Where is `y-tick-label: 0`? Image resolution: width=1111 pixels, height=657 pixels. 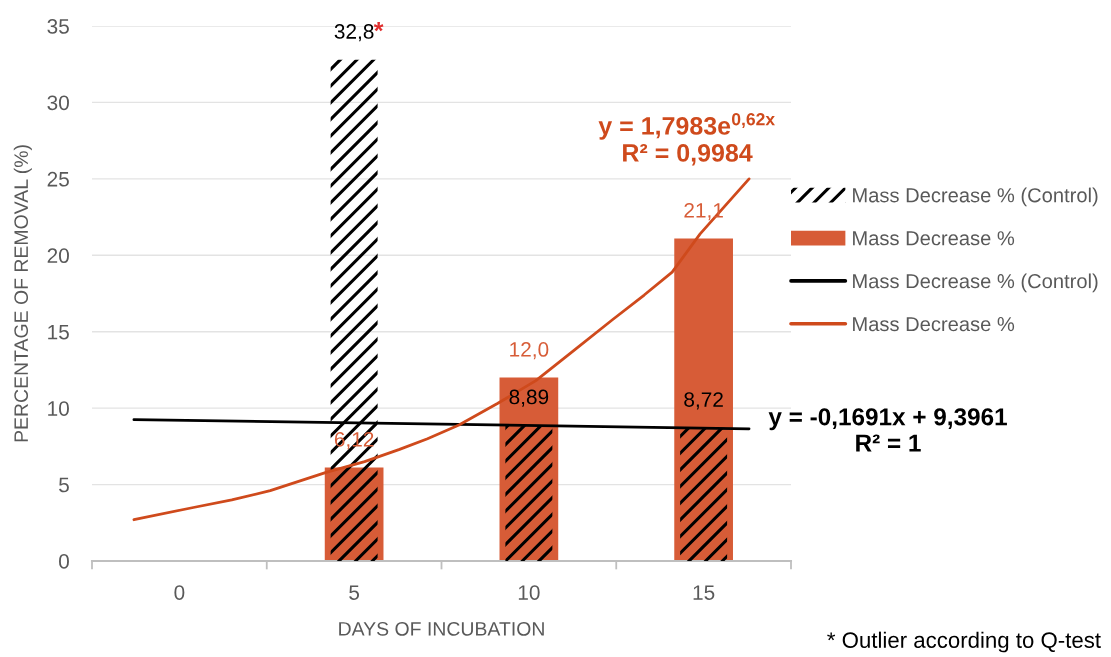 y-tick-label: 0 is located at coordinates (64, 561).